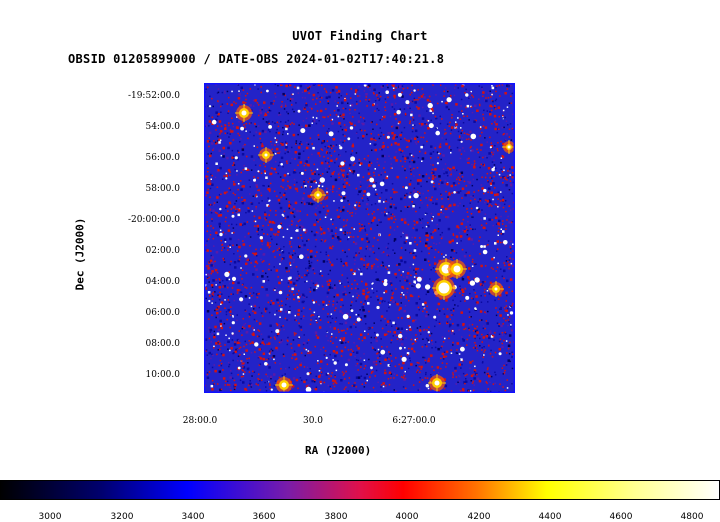 Image resolution: width=720 pixels, height=522 pixels. I want to click on dec-tick-label: 06:00.0, so click(162, 313).